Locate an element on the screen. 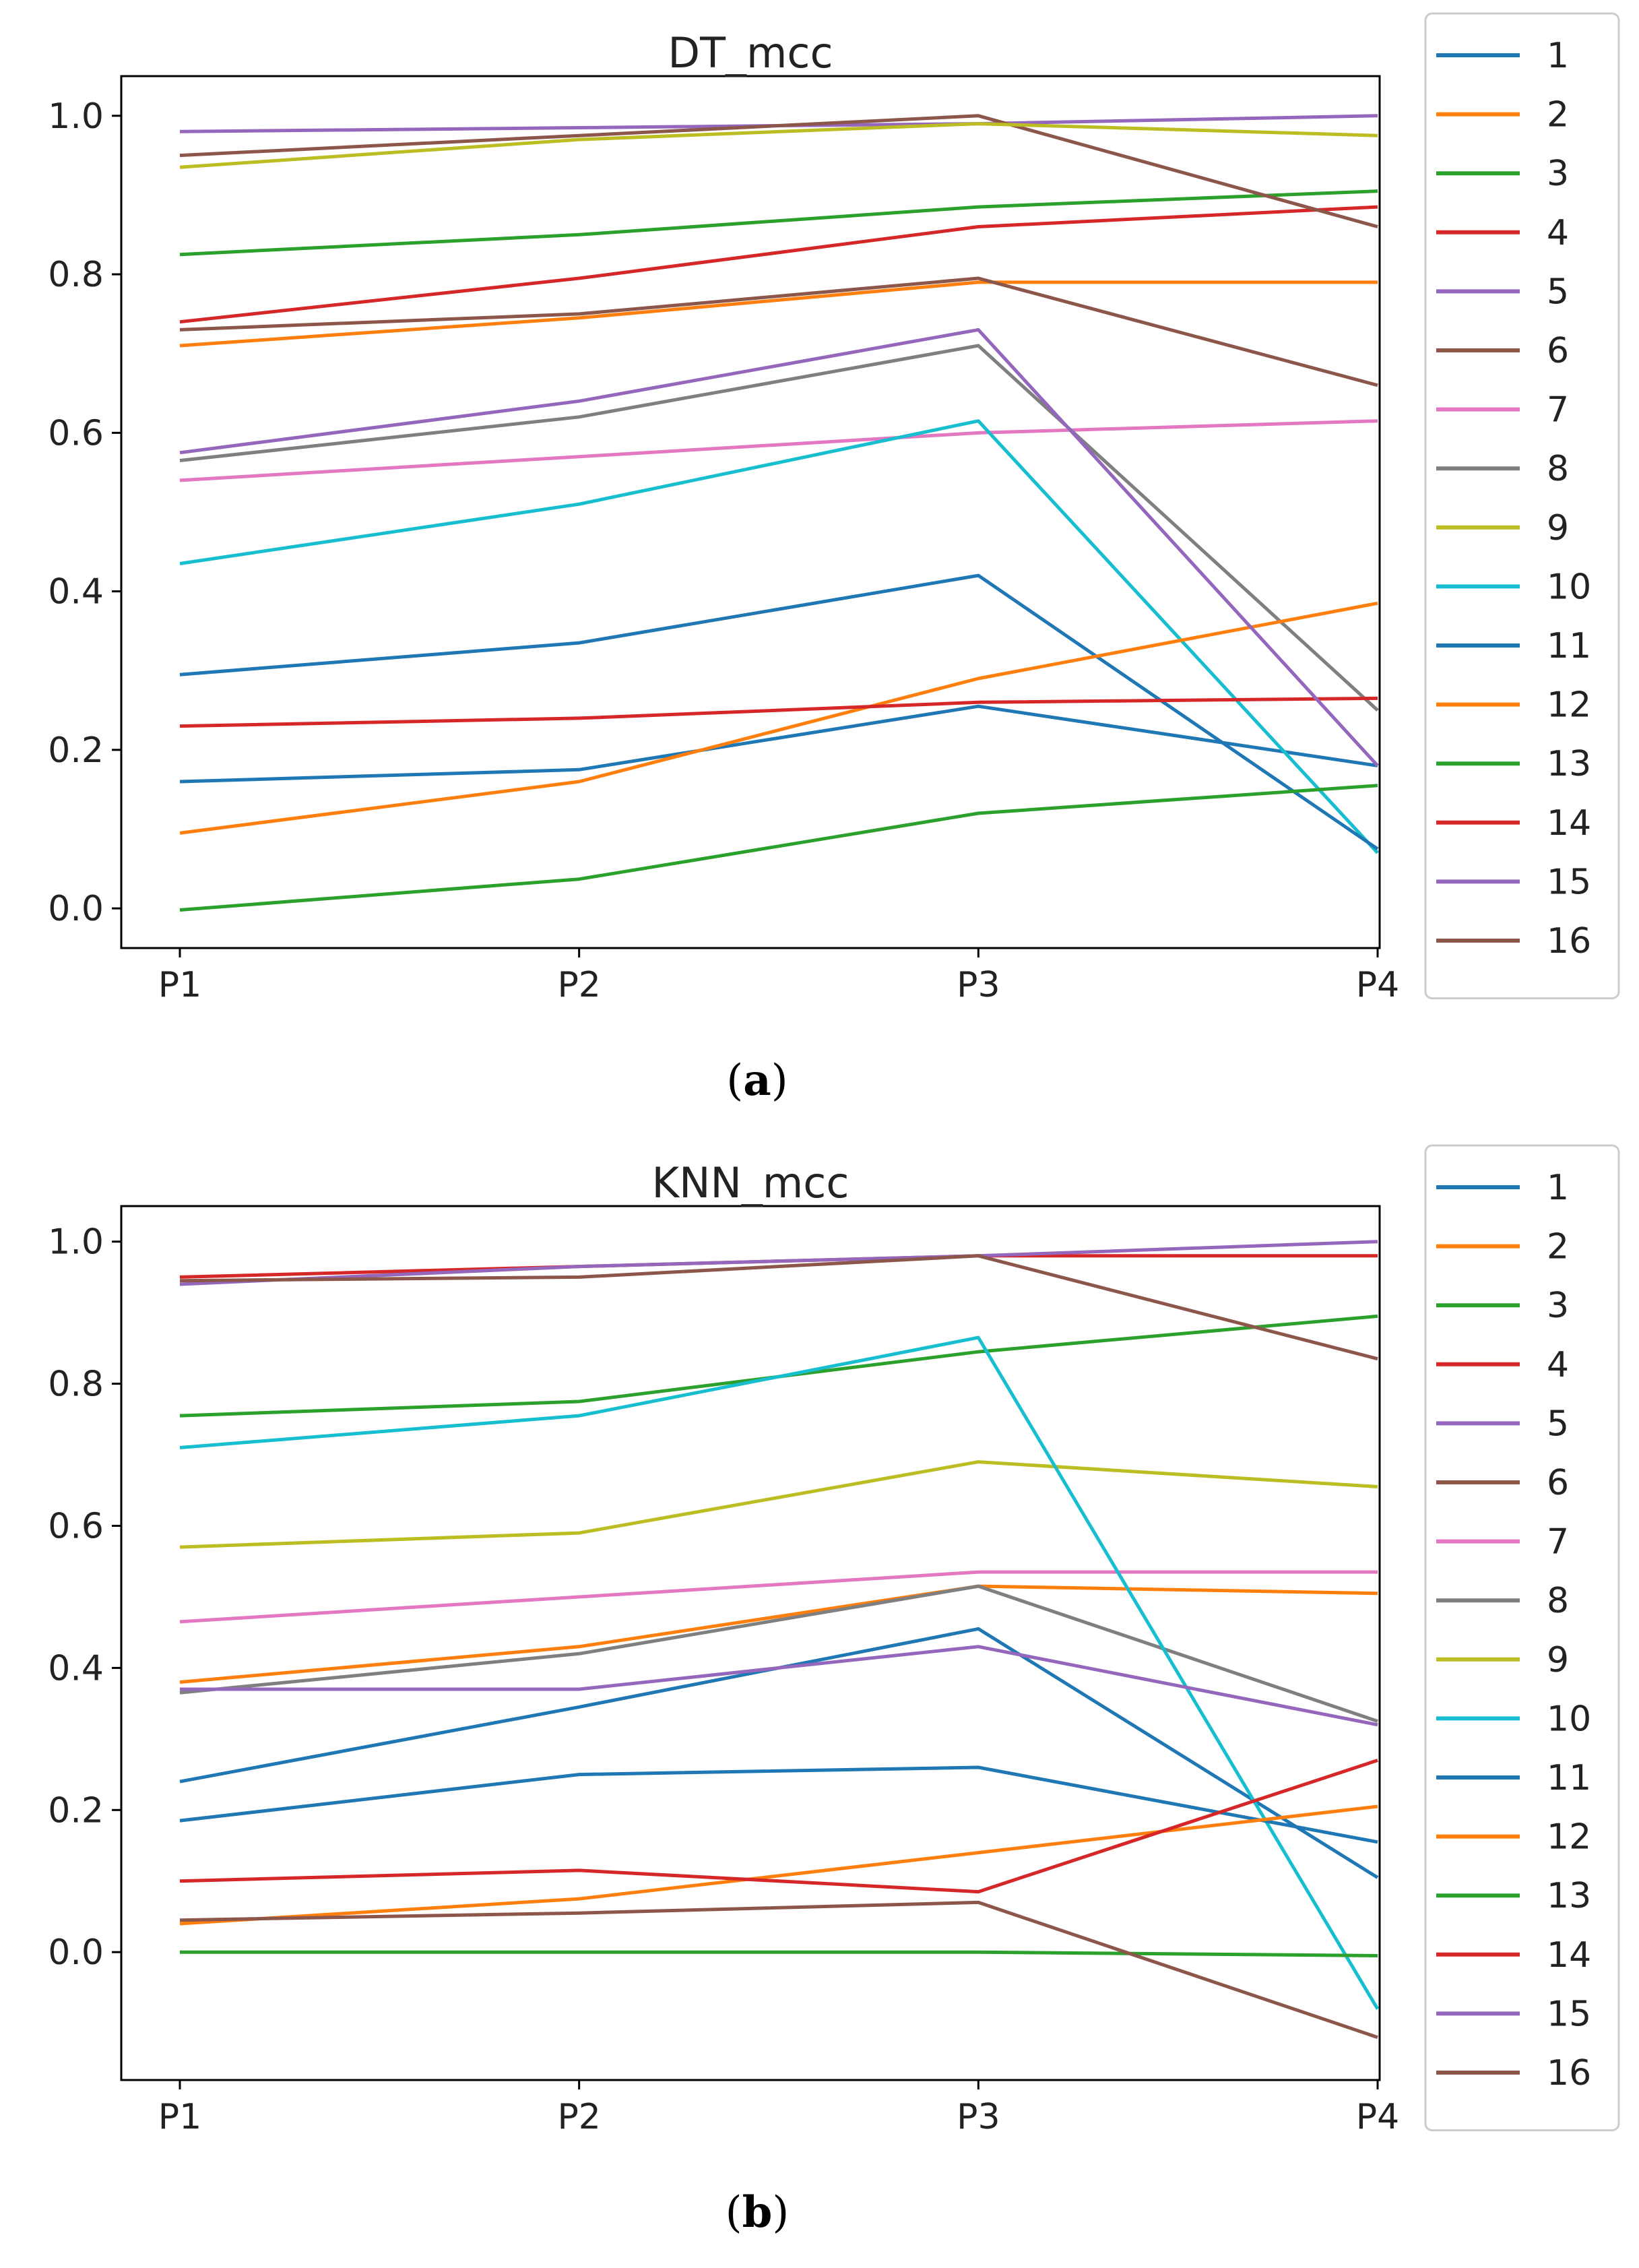 The width and height of the screenshot is (1639, 2268). panel-caption: (a) is located at coordinates (757, 1081).